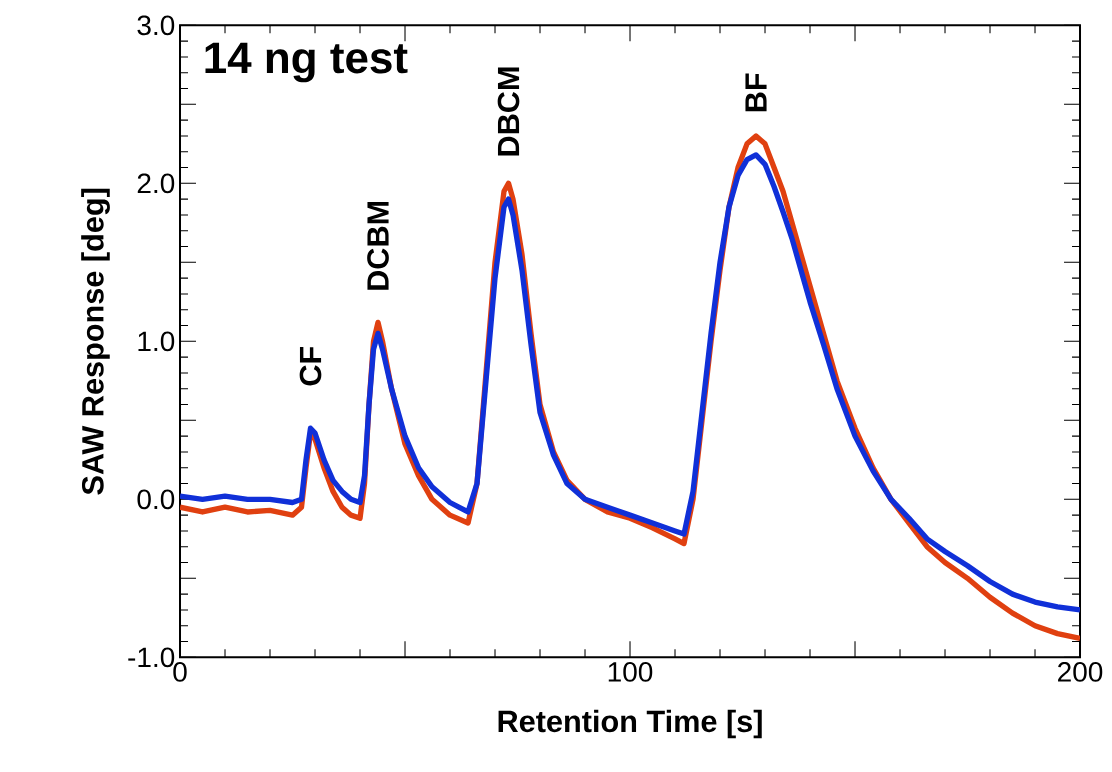  Describe the element at coordinates (95, 341) in the screenshot. I see `y-axis-title: SAW Response [deg]` at that location.